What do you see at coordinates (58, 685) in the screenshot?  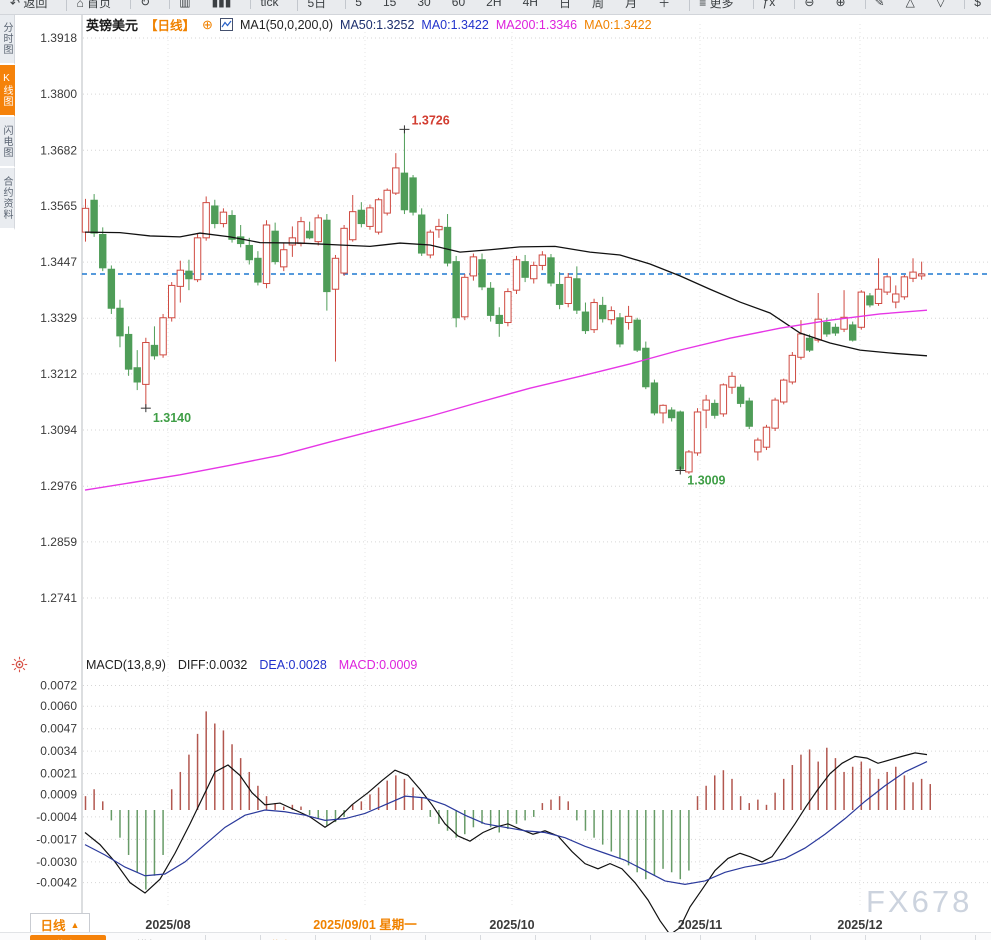 I see `svg-text: 0.0072` at bounding box center [58, 685].